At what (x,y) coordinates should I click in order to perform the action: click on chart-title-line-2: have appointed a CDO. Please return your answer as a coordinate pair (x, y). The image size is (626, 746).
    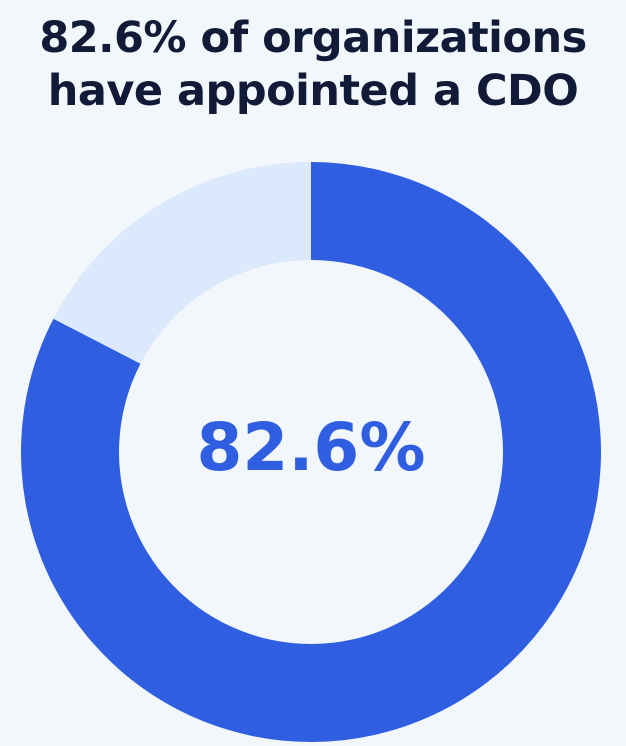
    Looking at the image, I should click on (313, 91).